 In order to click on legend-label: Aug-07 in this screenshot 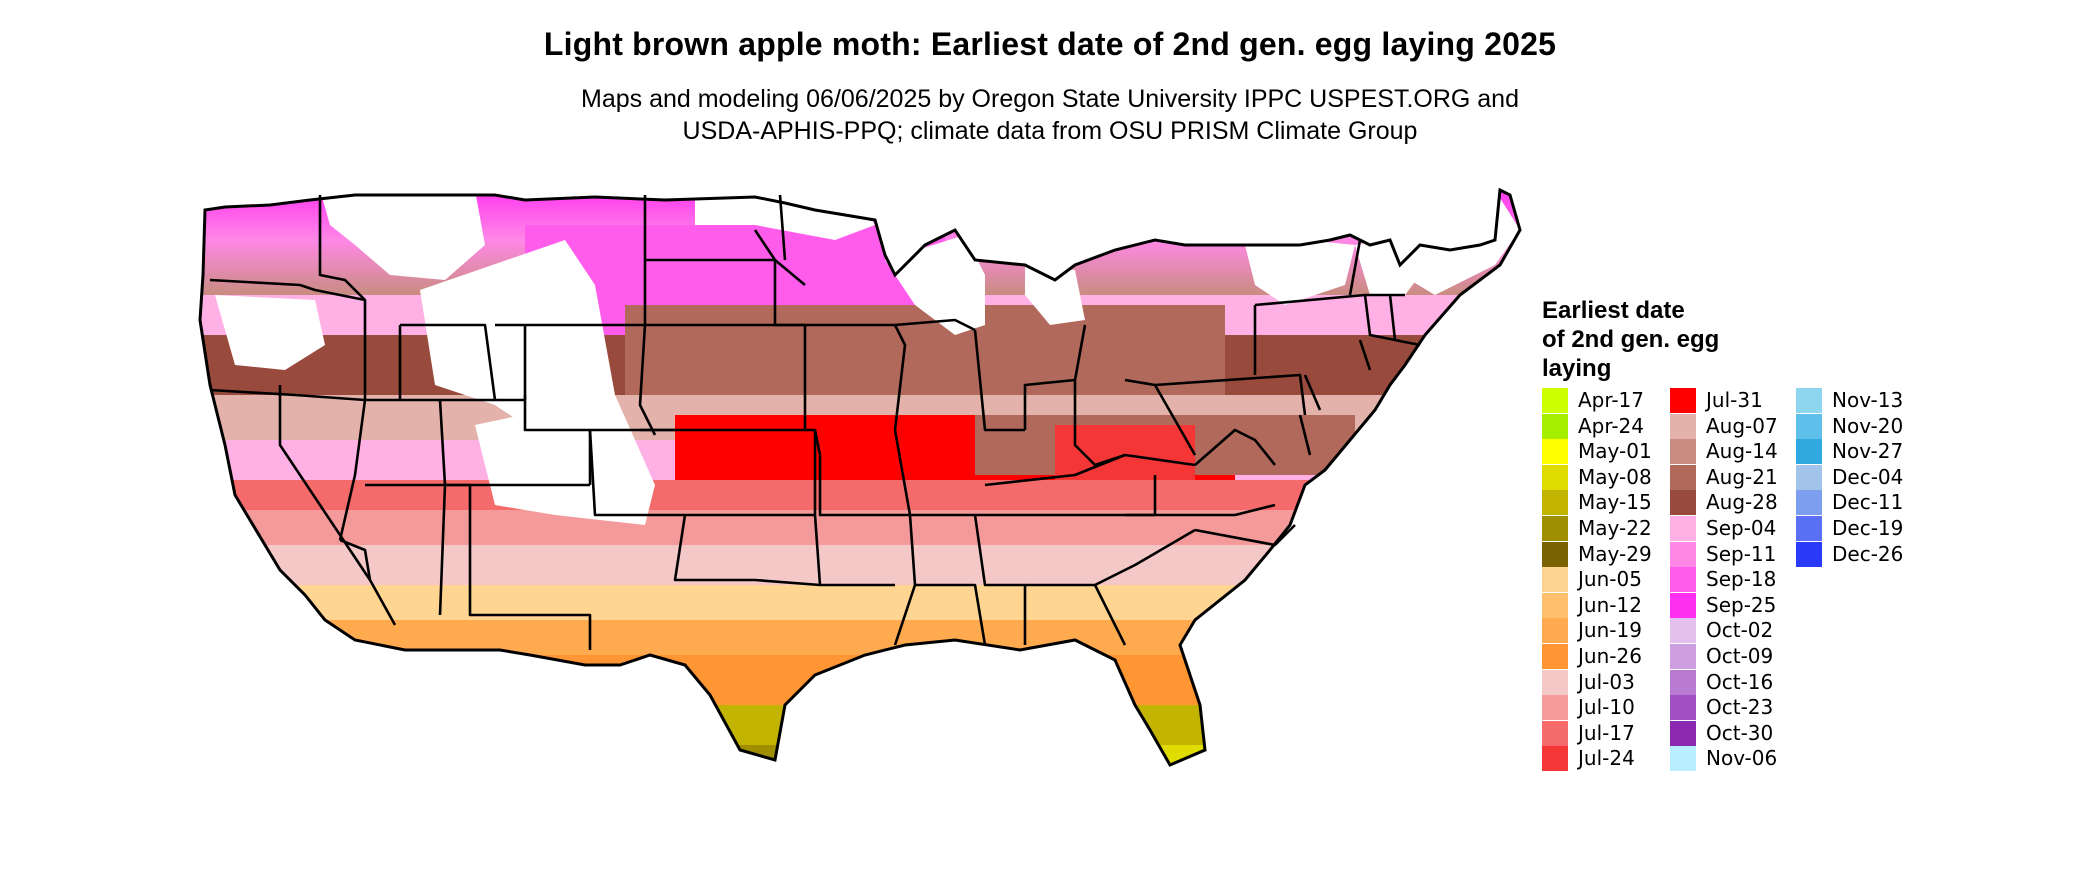, I will do `click(1742, 425)`.